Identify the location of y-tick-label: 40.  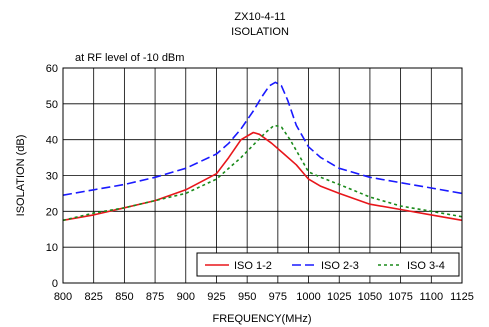
(52, 141).